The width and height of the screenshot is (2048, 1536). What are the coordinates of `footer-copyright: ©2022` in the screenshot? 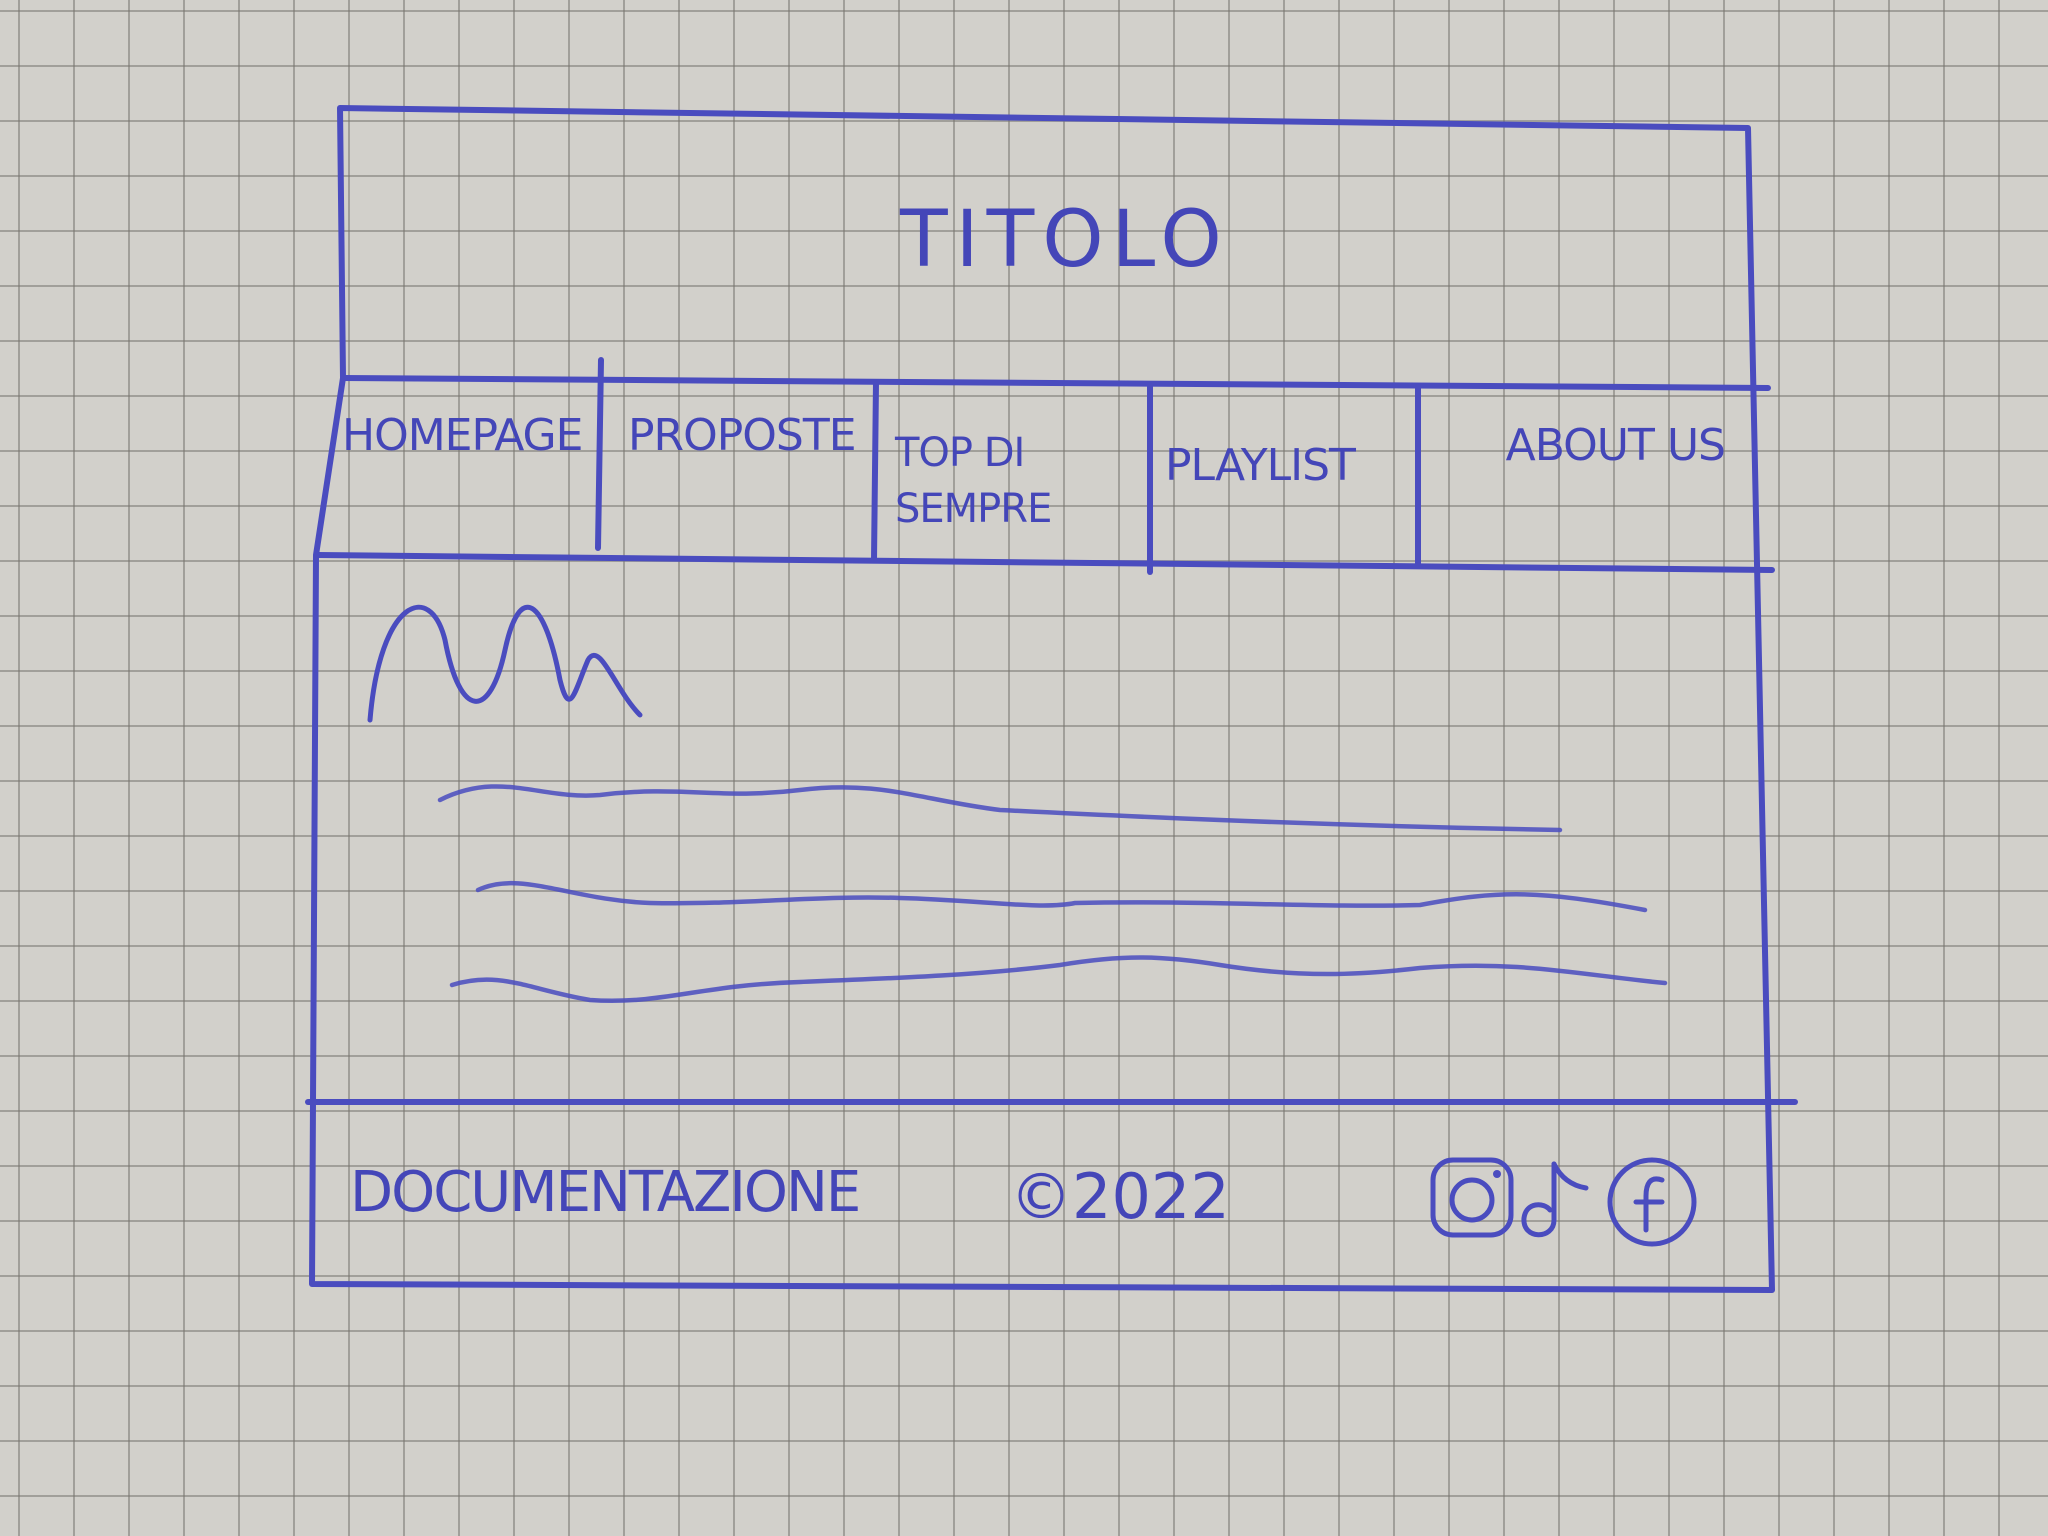 It's located at (1120, 1196).